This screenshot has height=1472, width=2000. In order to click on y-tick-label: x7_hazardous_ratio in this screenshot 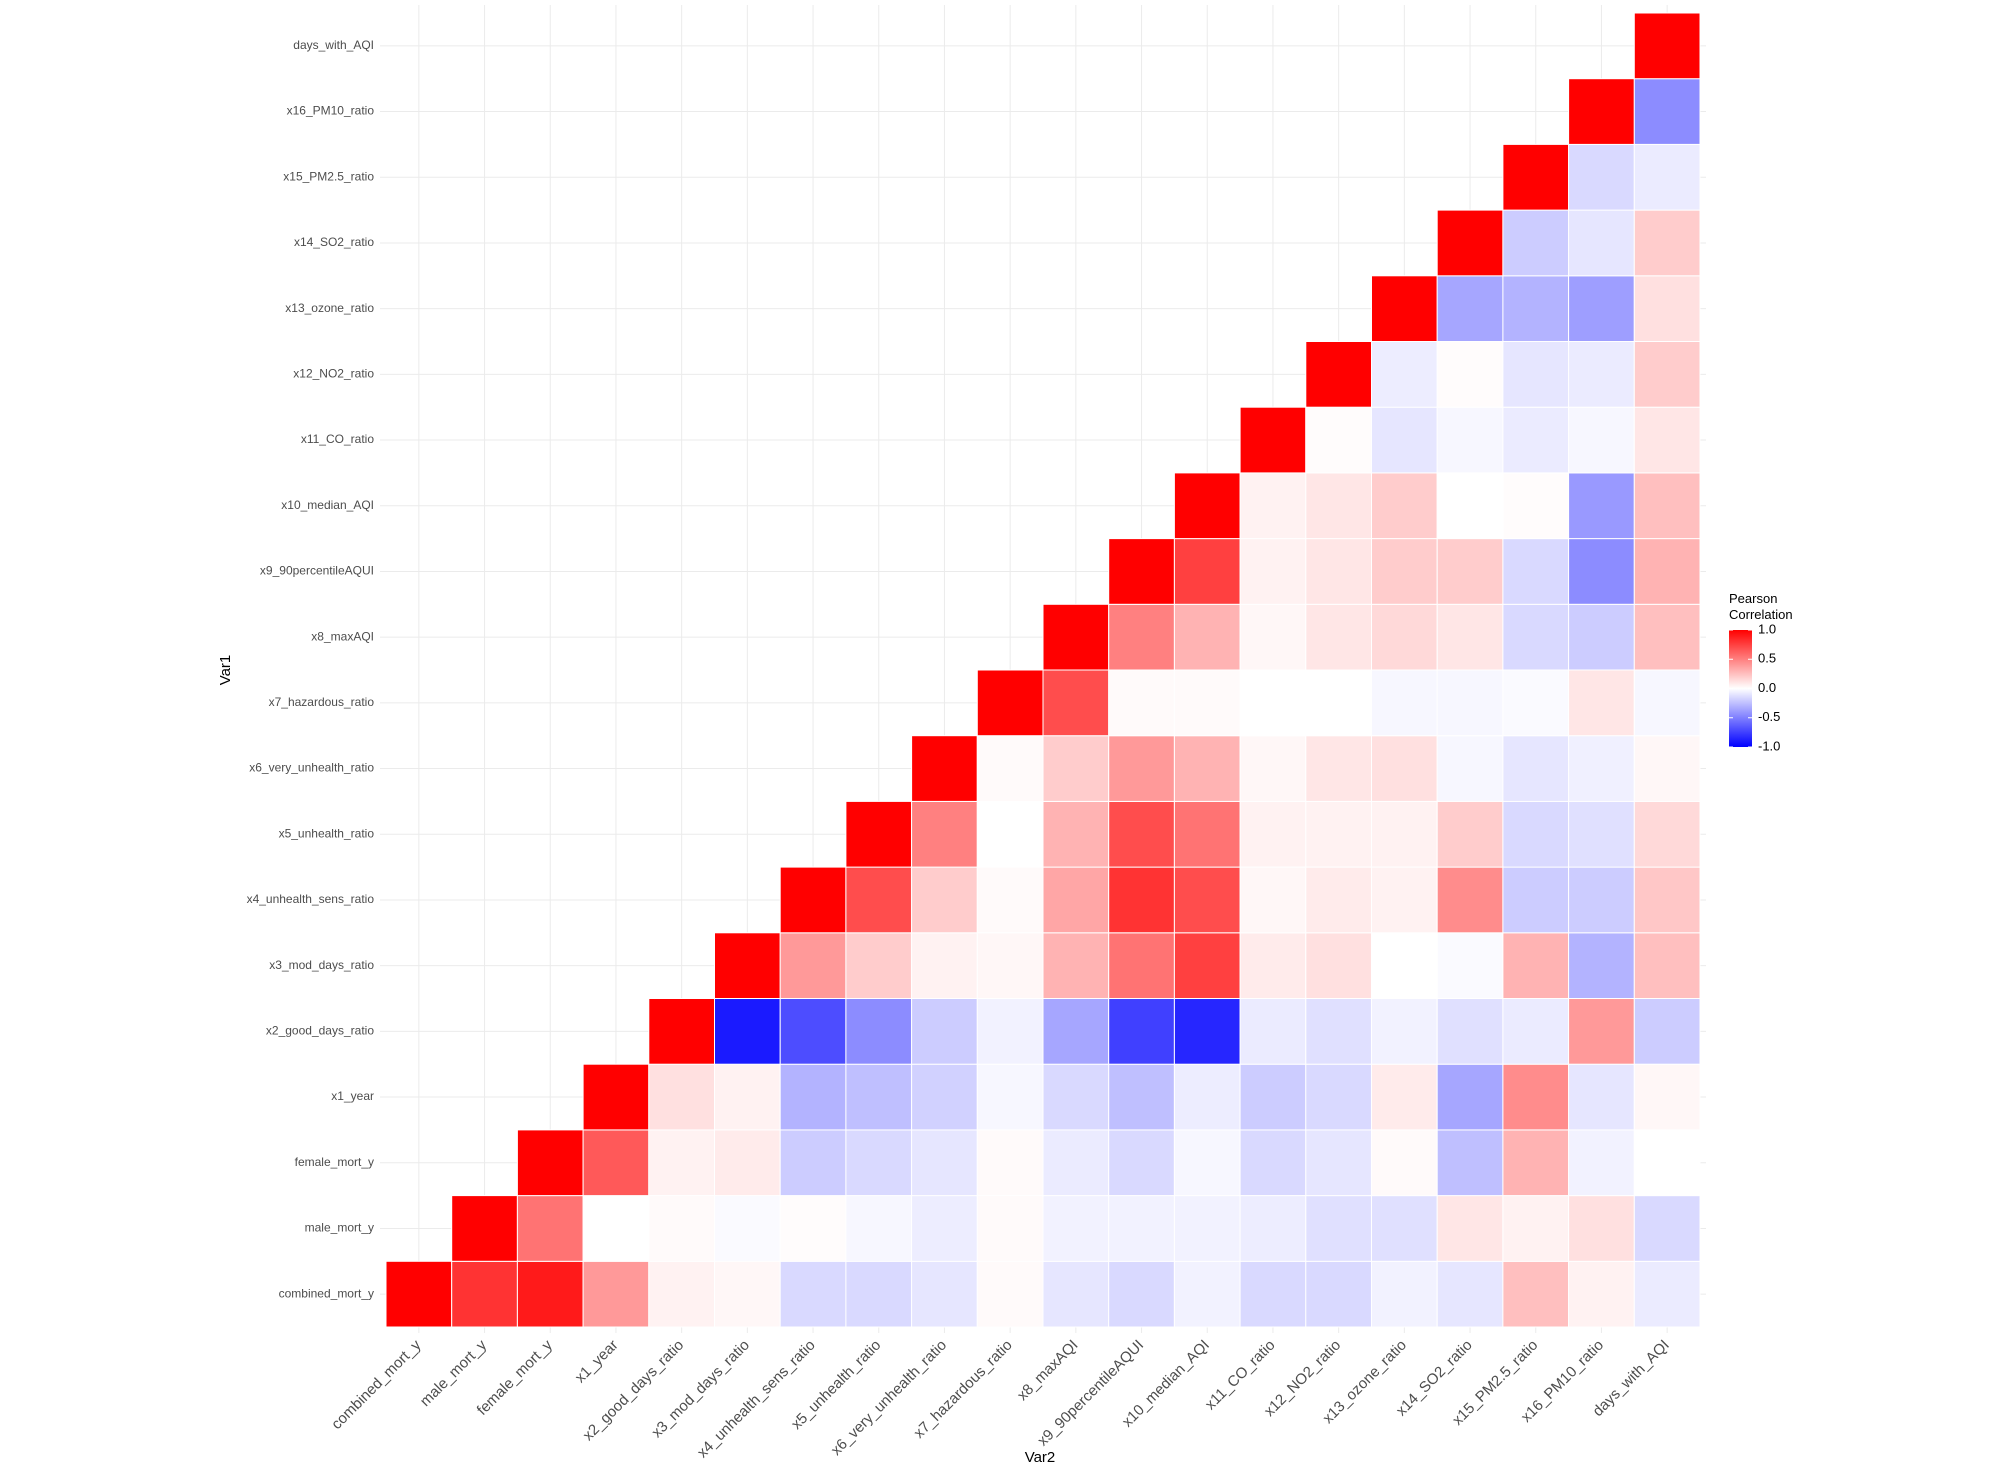, I will do `click(322, 702)`.